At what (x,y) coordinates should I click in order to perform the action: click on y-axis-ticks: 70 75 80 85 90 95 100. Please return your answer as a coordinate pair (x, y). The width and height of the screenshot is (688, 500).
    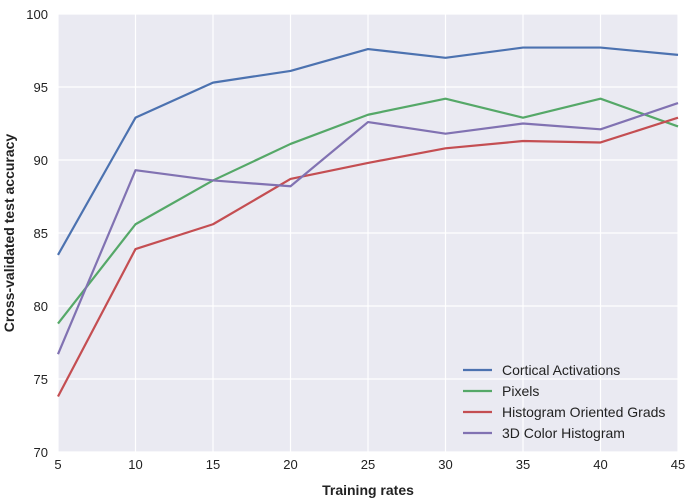
    Looking at the image, I should click on (37, 233).